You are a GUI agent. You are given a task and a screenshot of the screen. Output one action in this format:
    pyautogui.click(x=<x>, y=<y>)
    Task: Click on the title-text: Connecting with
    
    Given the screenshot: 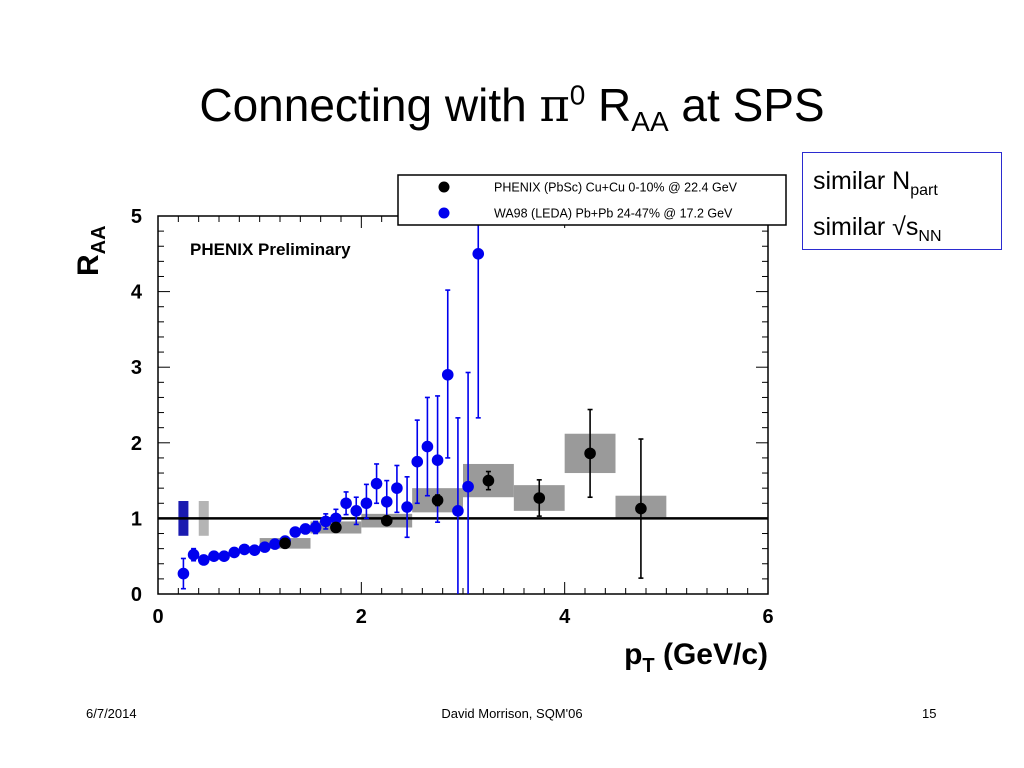 What is the action you would take?
    pyautogui.click(x=369, y=105)
    